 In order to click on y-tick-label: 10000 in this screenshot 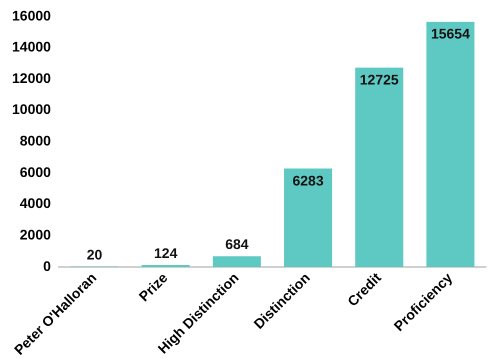, I will do `click(32, 109)`.